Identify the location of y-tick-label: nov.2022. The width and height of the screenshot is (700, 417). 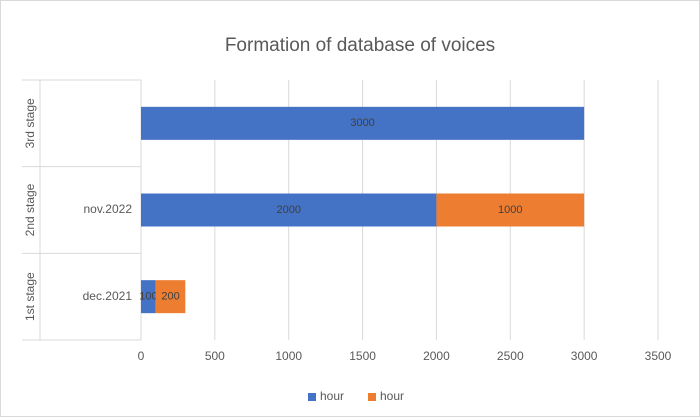
(108, 209).